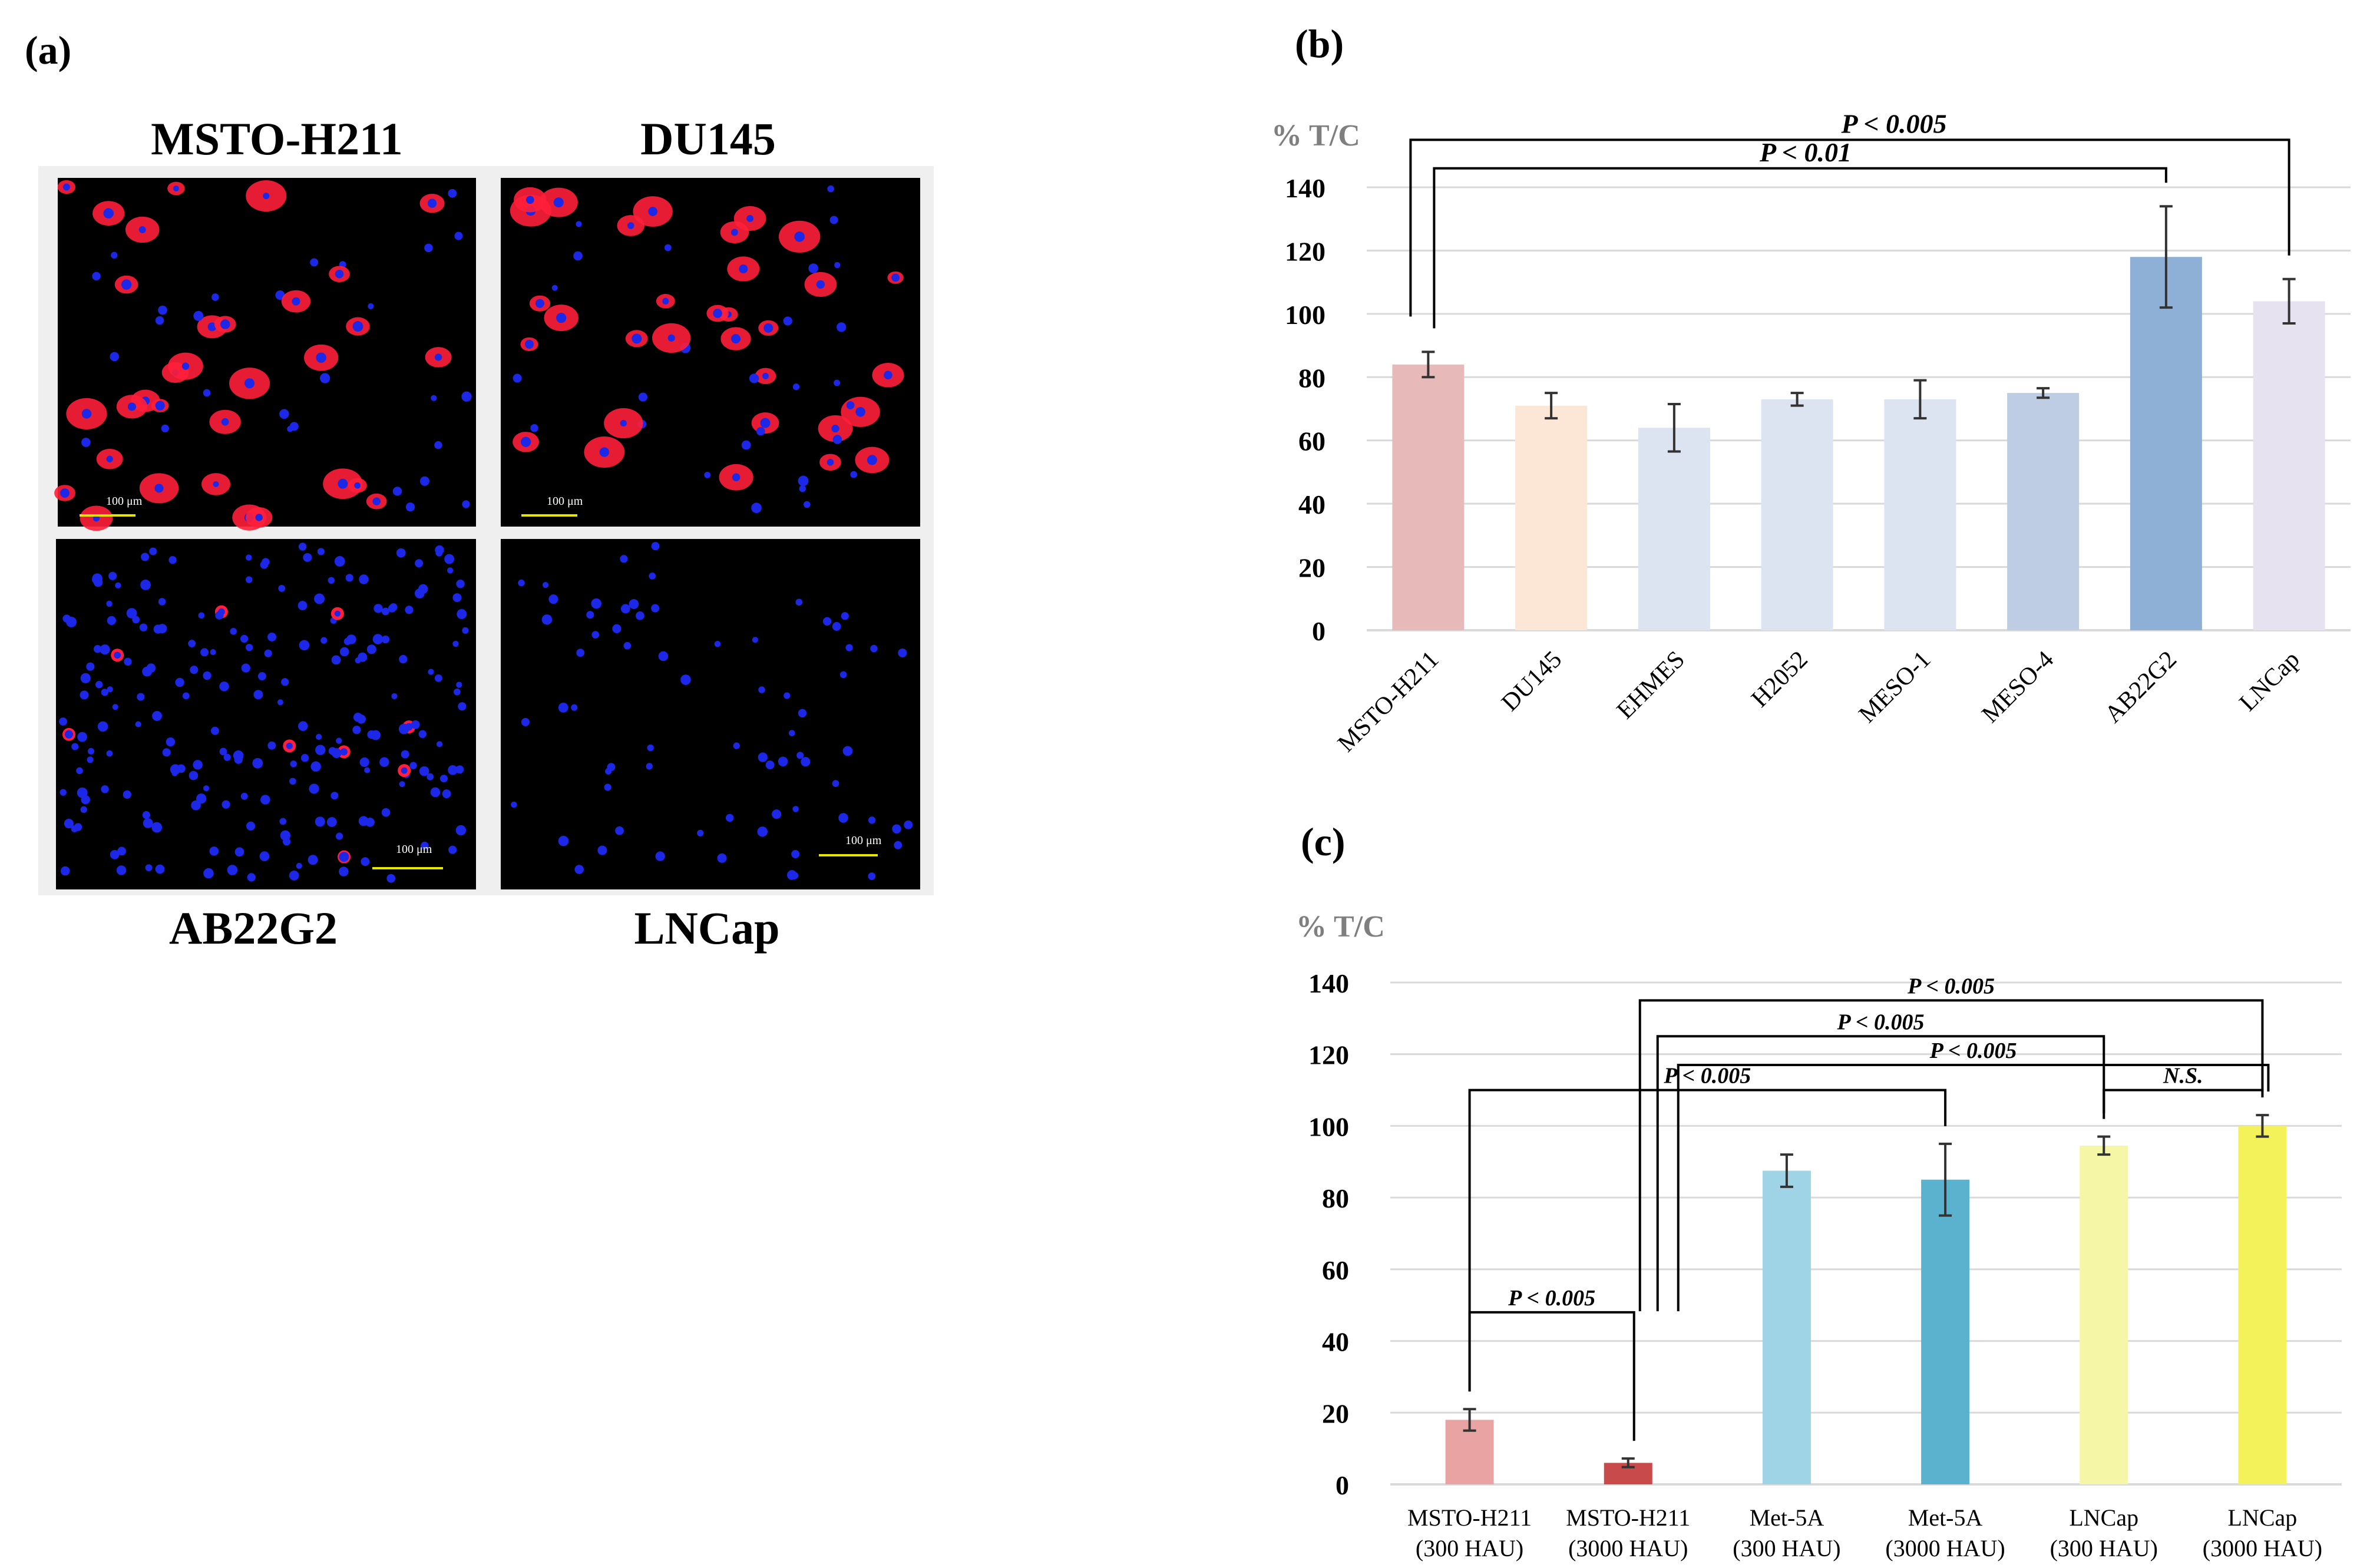 Image resolution: width=2380 pixels, height=1568 pixels. What do you see at coordinates (1311, 568) in the screenshot?
I see `y-tick-label: 20` at bounding box center [1311, 568].